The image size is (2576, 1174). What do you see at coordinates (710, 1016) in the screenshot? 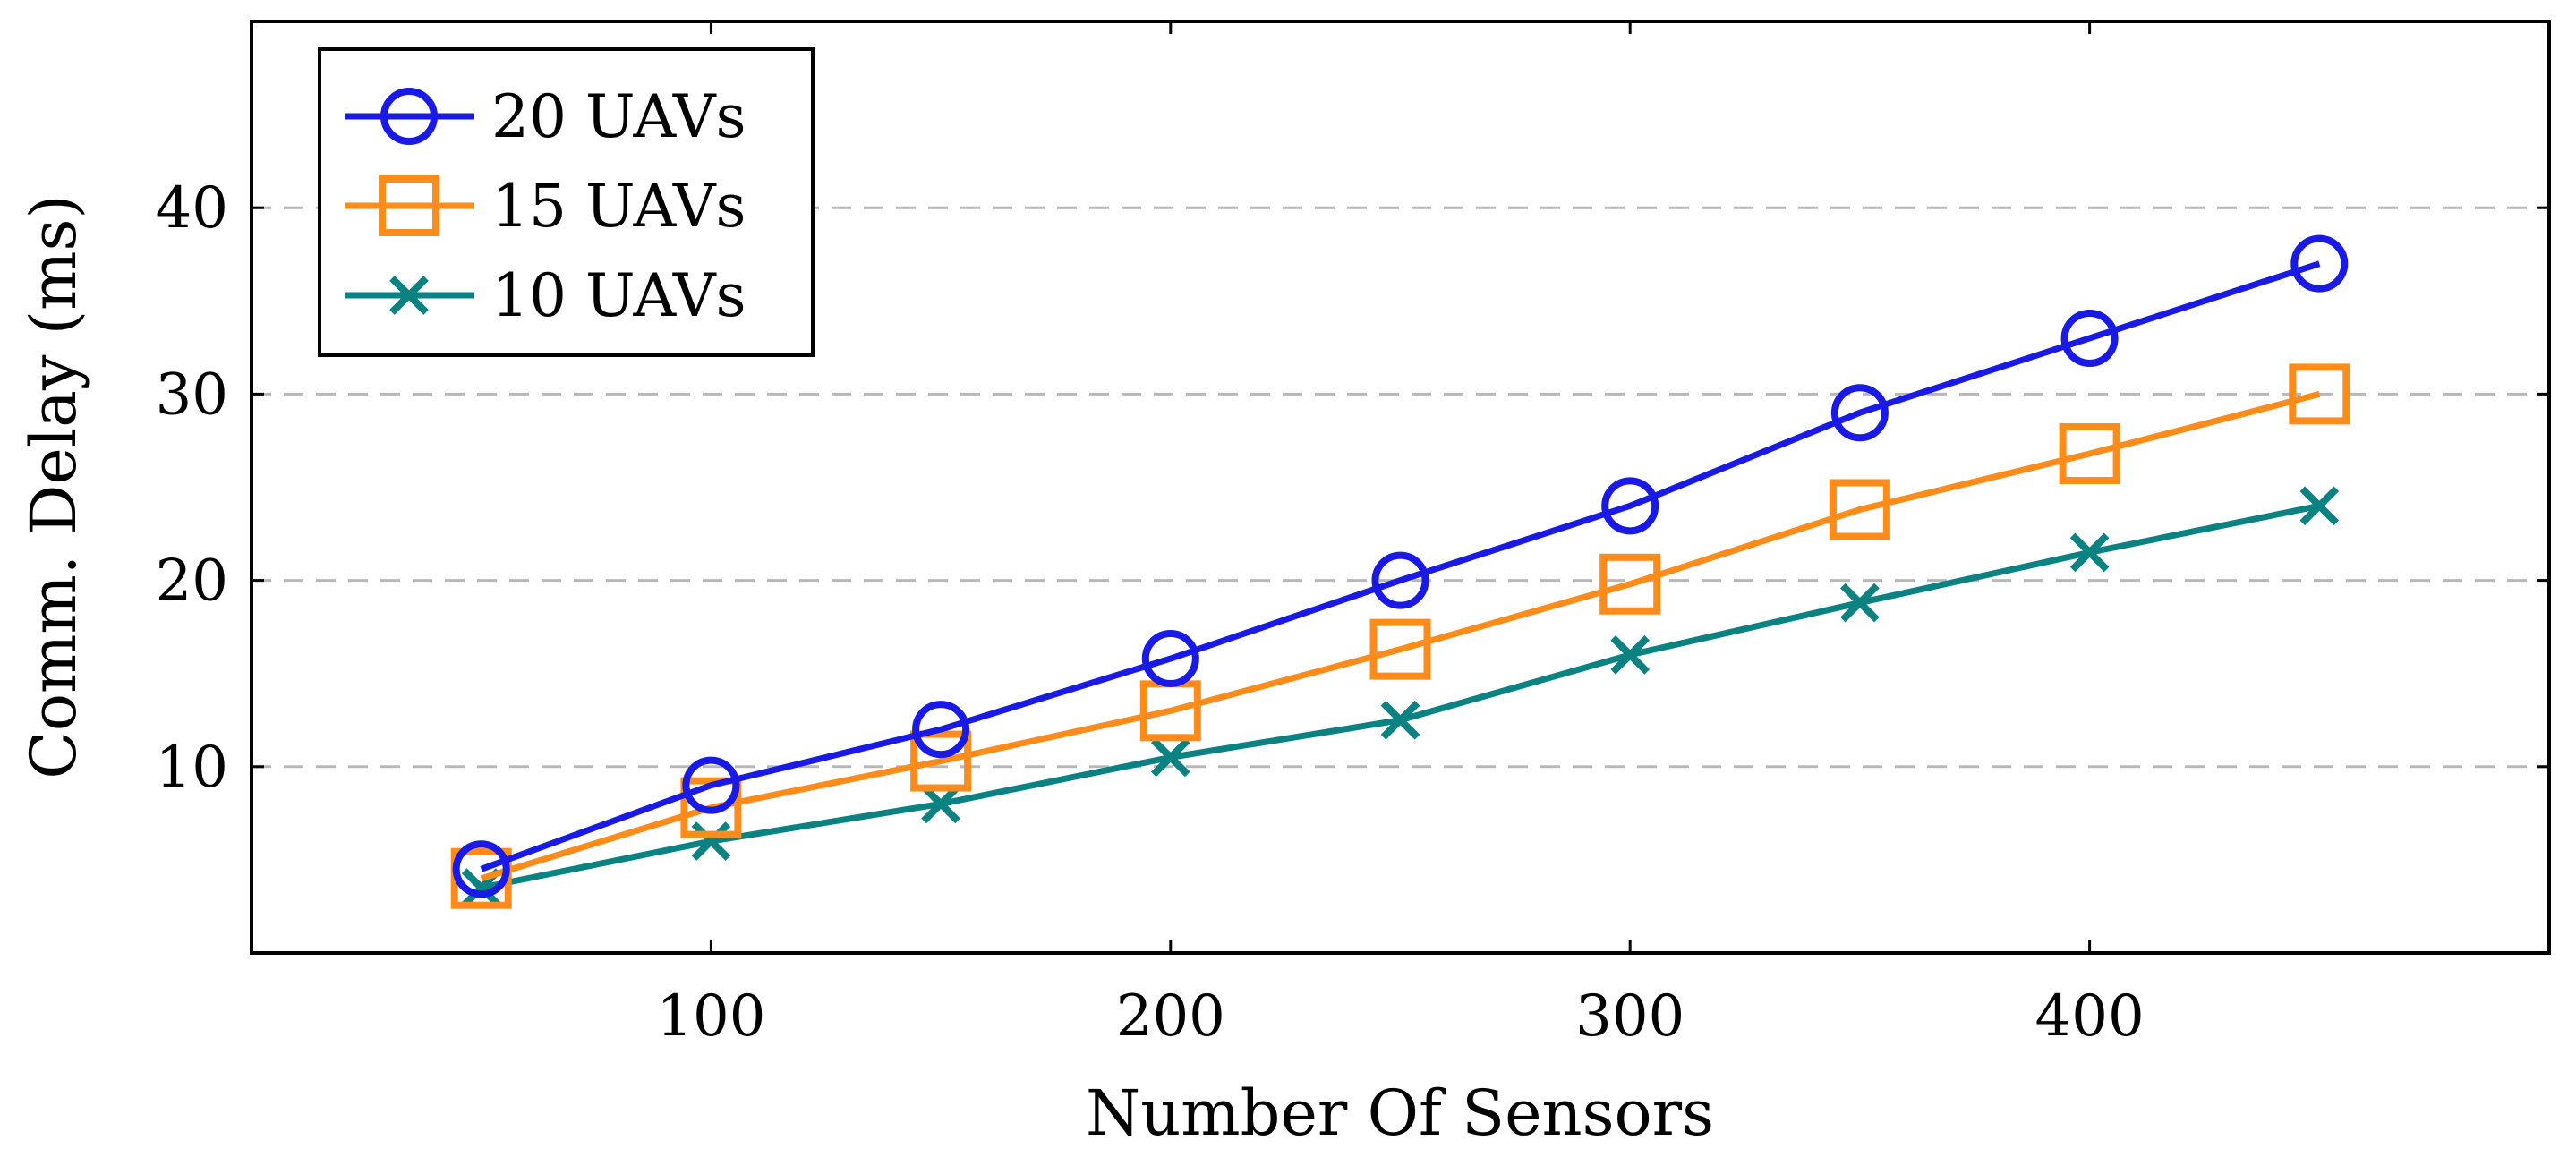
I see `x-tick-label: 100` at bounding box center [710, 1016].